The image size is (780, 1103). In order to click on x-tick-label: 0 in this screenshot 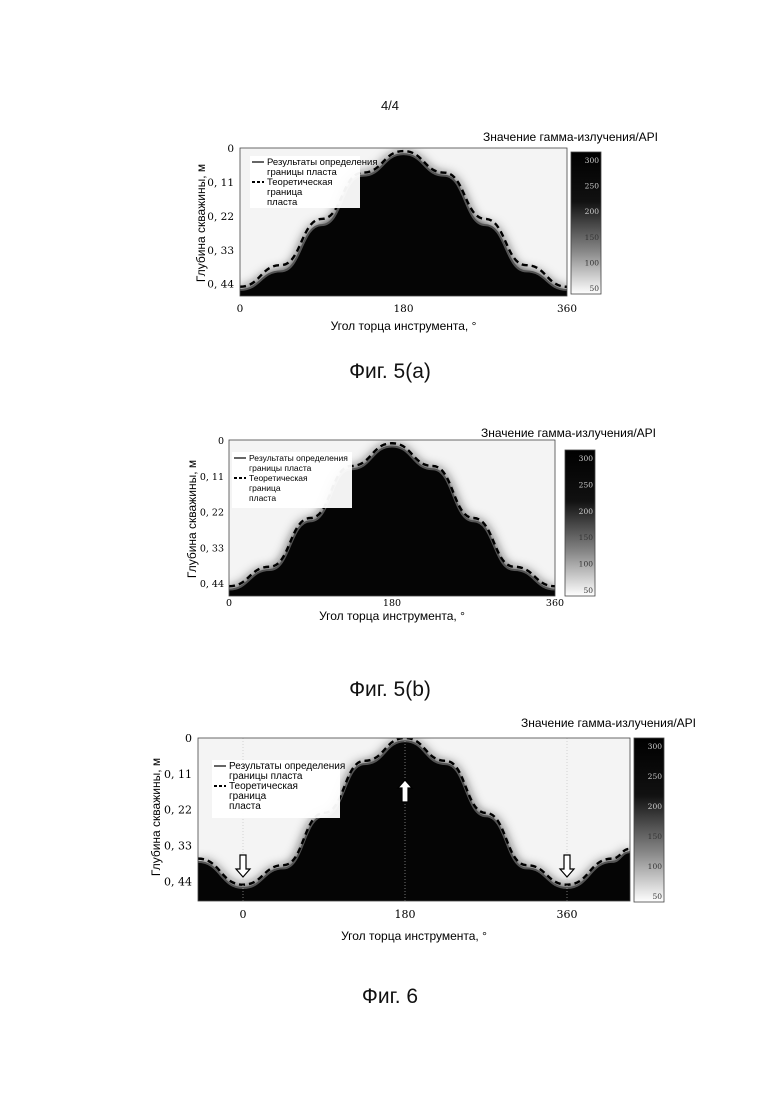, I will do `click(243, 914)`.